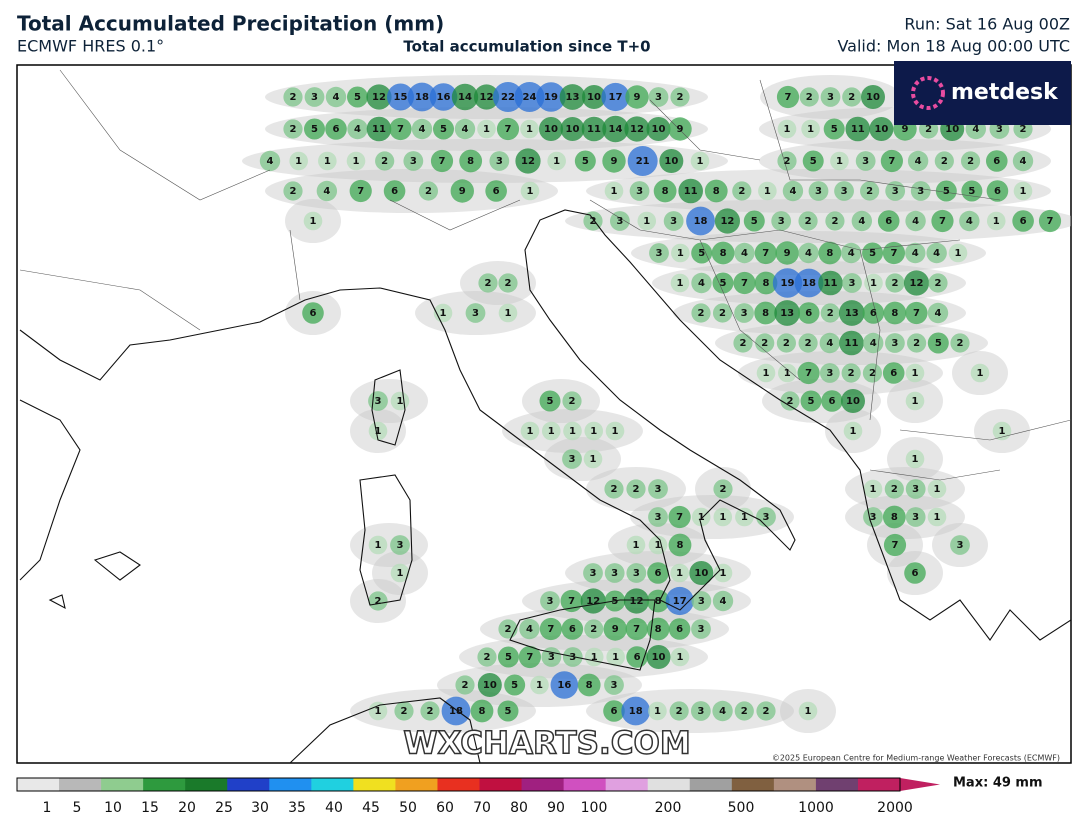  Describe the element at coordinates (465, 97) in the screenshot. I see `precip-label: 14` at that location.